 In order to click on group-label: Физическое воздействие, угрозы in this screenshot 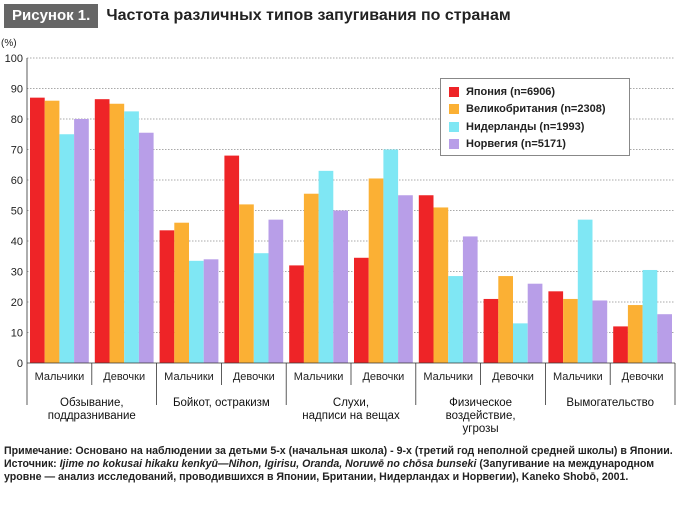, I will do `click(481, 416)`.